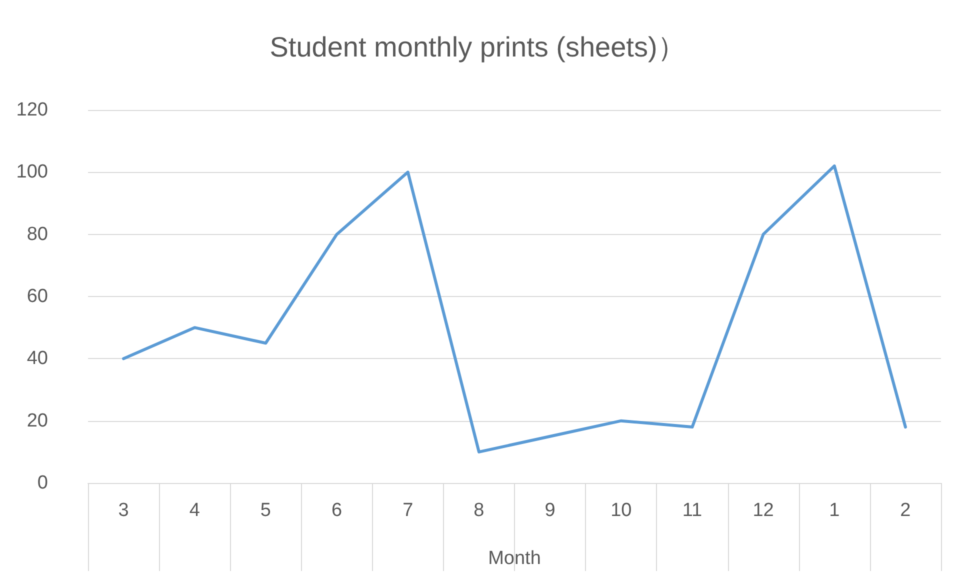 This screenshot has width=955, height=577. I want to click on y-tick-label: 100, so click(32, 172).